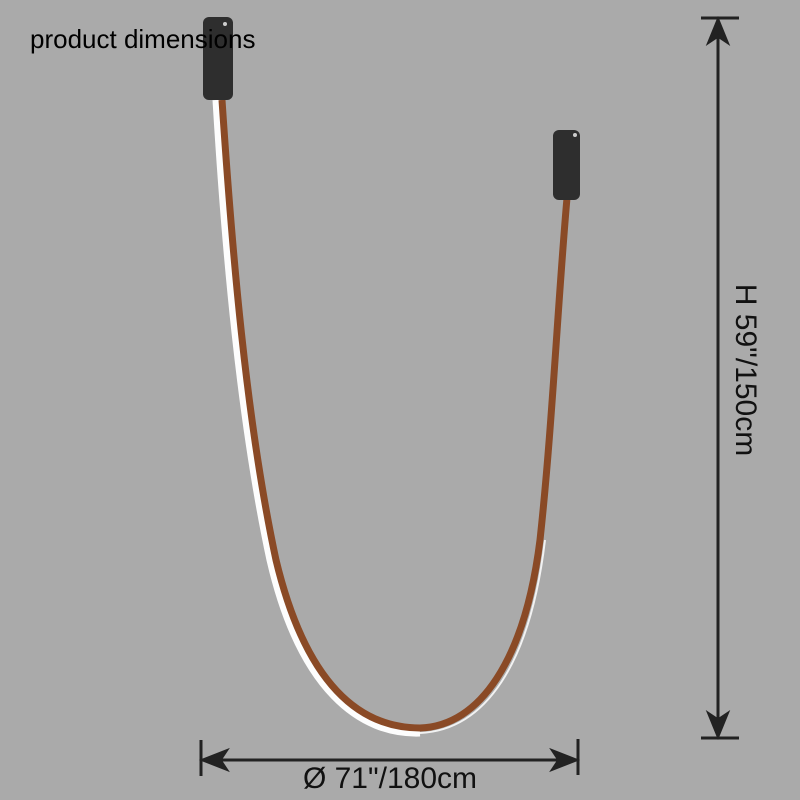  I want to click on right-canister, so click(566, 165).